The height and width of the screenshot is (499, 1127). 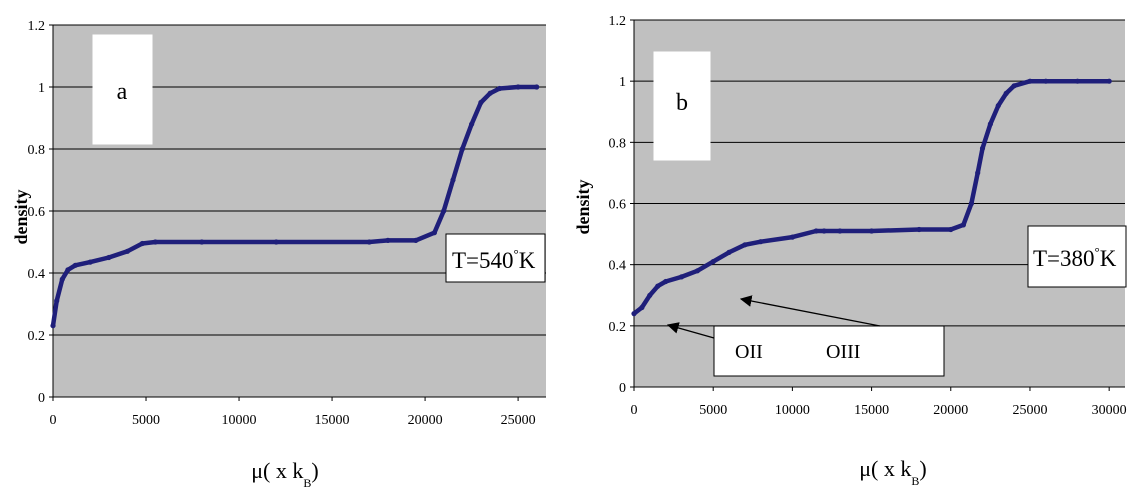 I want to click on phase-label-oii: OII, so click(x=749, y=352).